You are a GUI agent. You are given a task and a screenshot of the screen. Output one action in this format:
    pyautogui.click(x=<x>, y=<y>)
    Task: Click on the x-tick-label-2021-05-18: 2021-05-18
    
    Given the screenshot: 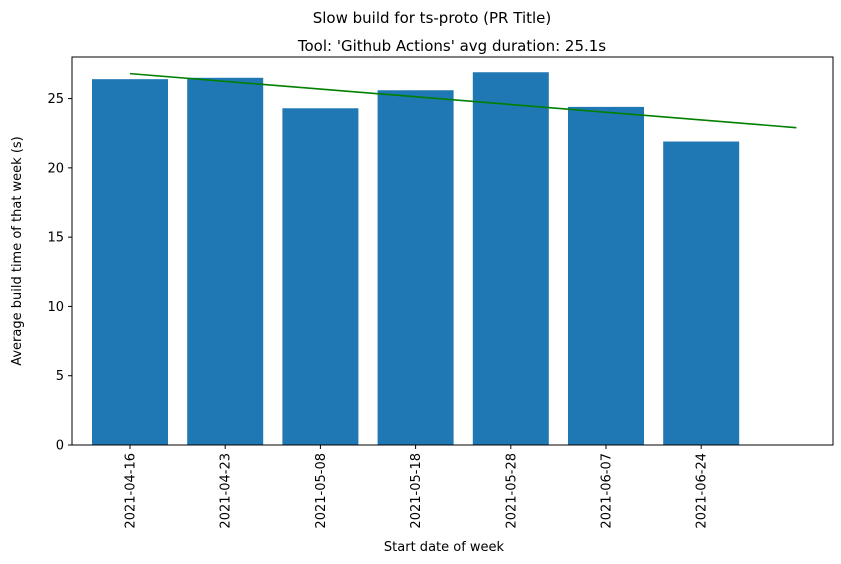 What is the action you would take?
    pyautogui.click(x=416, y=491)
    